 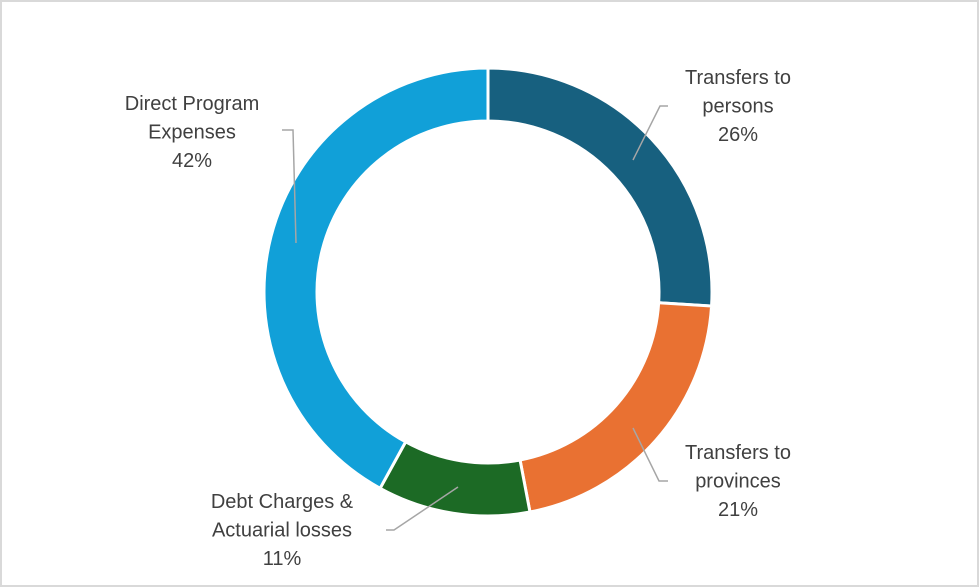 I want to click on percent-label: 42%, so click(x=192, y=161).